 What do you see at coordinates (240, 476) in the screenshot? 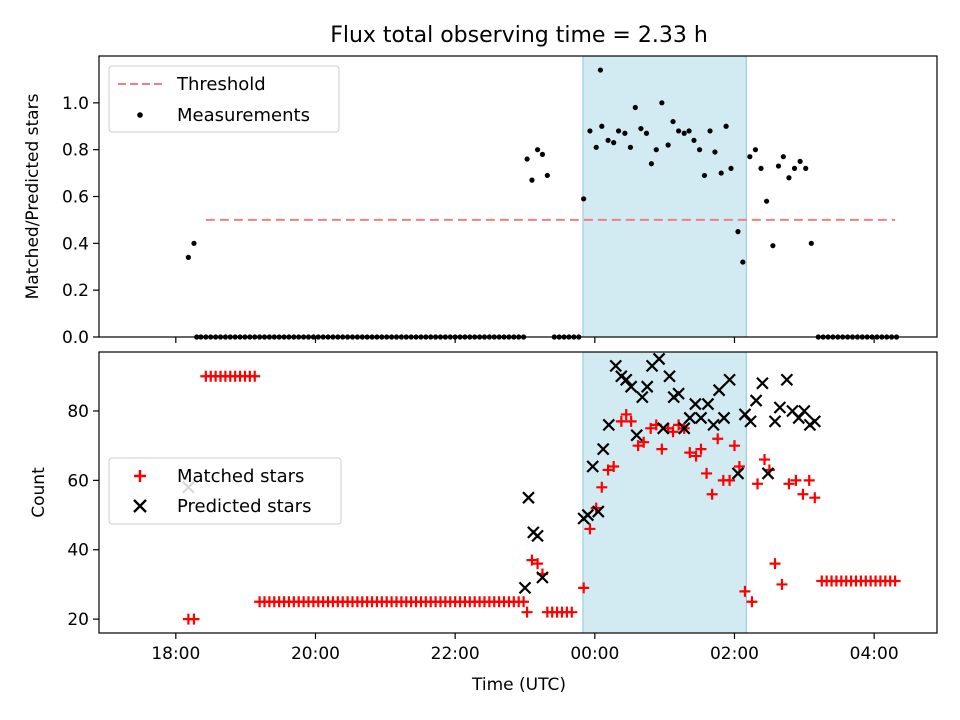
I see `legend-matched-label: Matched stars` at bounding box center [240, 476].